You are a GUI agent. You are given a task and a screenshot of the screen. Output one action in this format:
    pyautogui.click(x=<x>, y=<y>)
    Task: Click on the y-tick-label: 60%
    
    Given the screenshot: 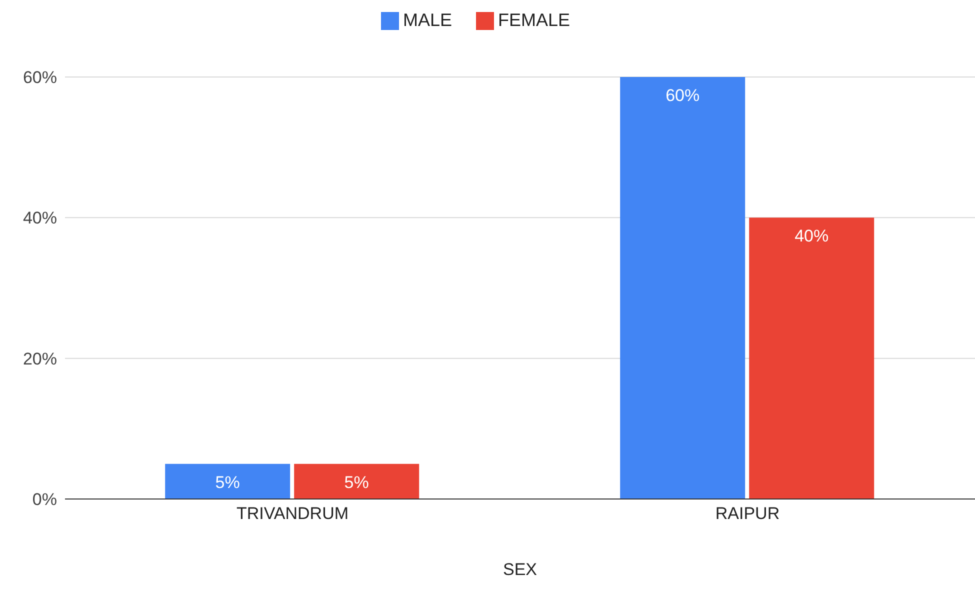 What is the action you would take?
    pyautogui.click(x=39, y=78)
    